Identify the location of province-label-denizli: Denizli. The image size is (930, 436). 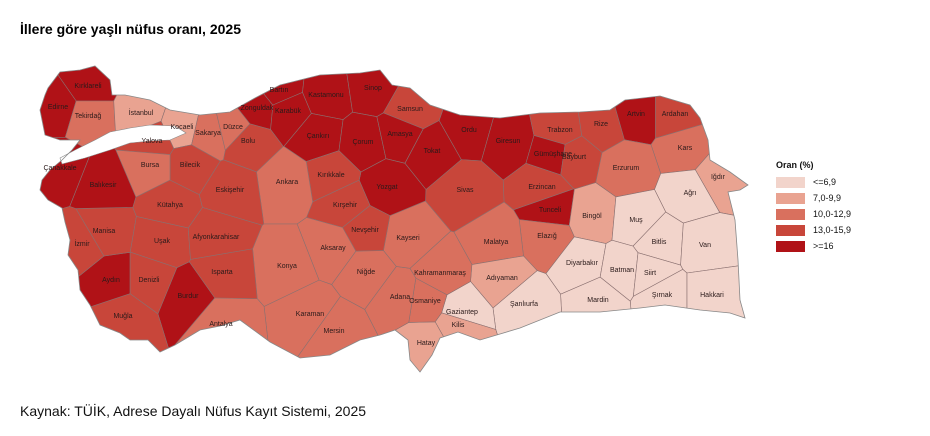
(148, 280).